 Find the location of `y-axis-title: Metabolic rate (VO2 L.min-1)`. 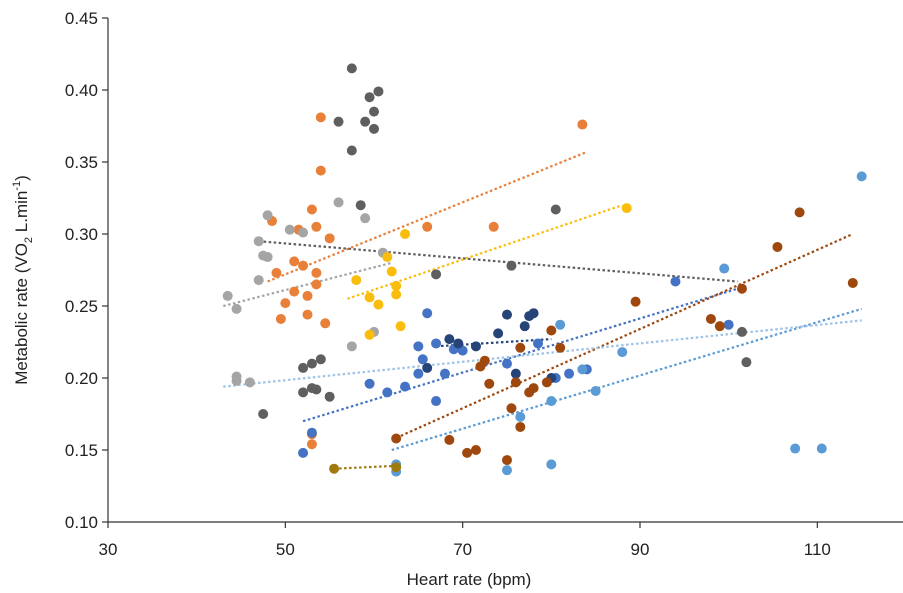

y-axis-title: Metabolic rate (VO2 L.min-1) is located at coordinates (23, 280).